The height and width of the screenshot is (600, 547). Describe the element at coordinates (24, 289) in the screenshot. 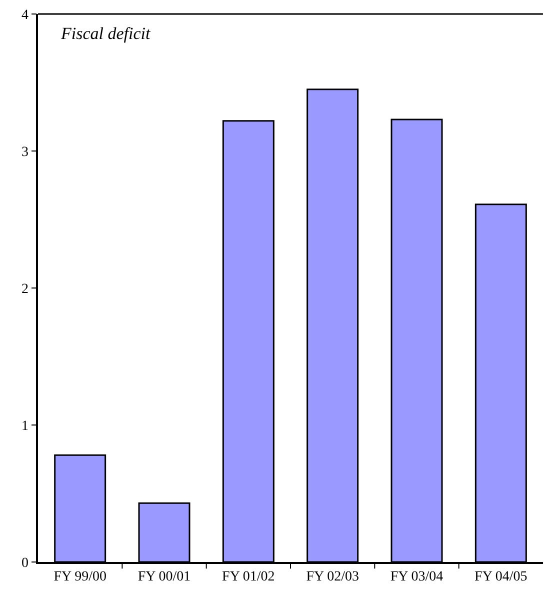

I see `y-tick-label: 2` at that location.